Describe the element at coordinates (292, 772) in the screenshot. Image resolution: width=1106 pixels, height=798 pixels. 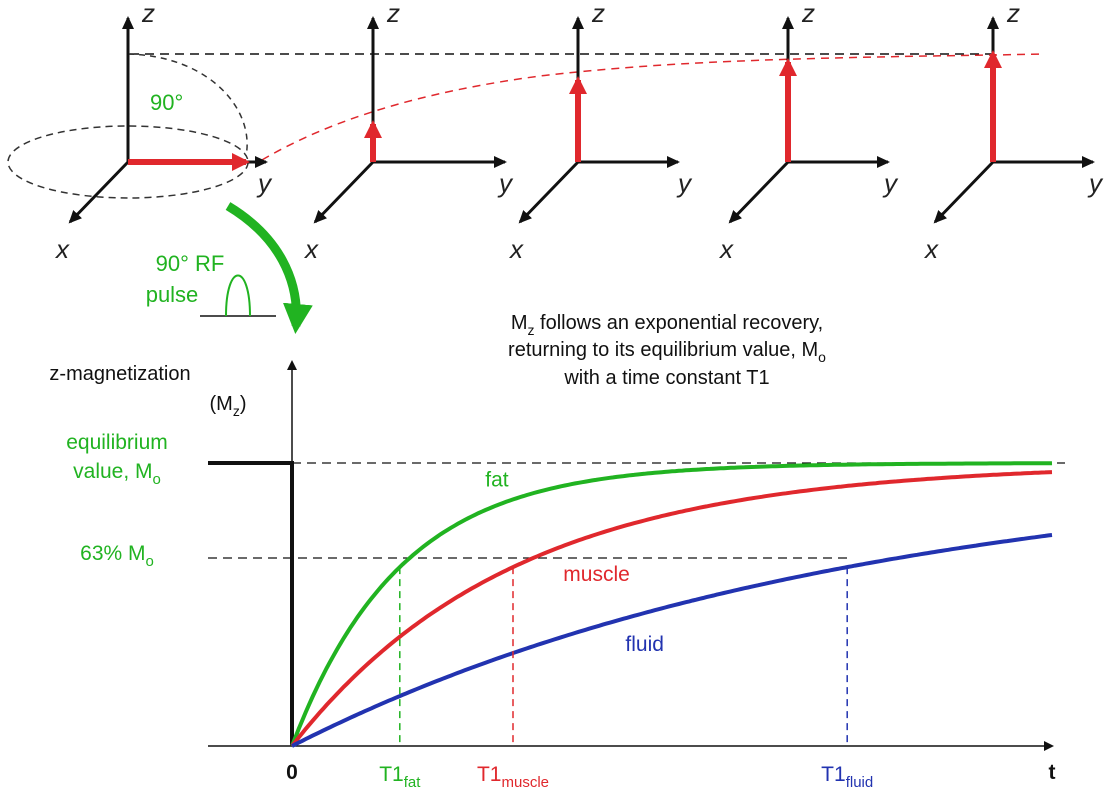
I see `origin-label: 0` at that location.